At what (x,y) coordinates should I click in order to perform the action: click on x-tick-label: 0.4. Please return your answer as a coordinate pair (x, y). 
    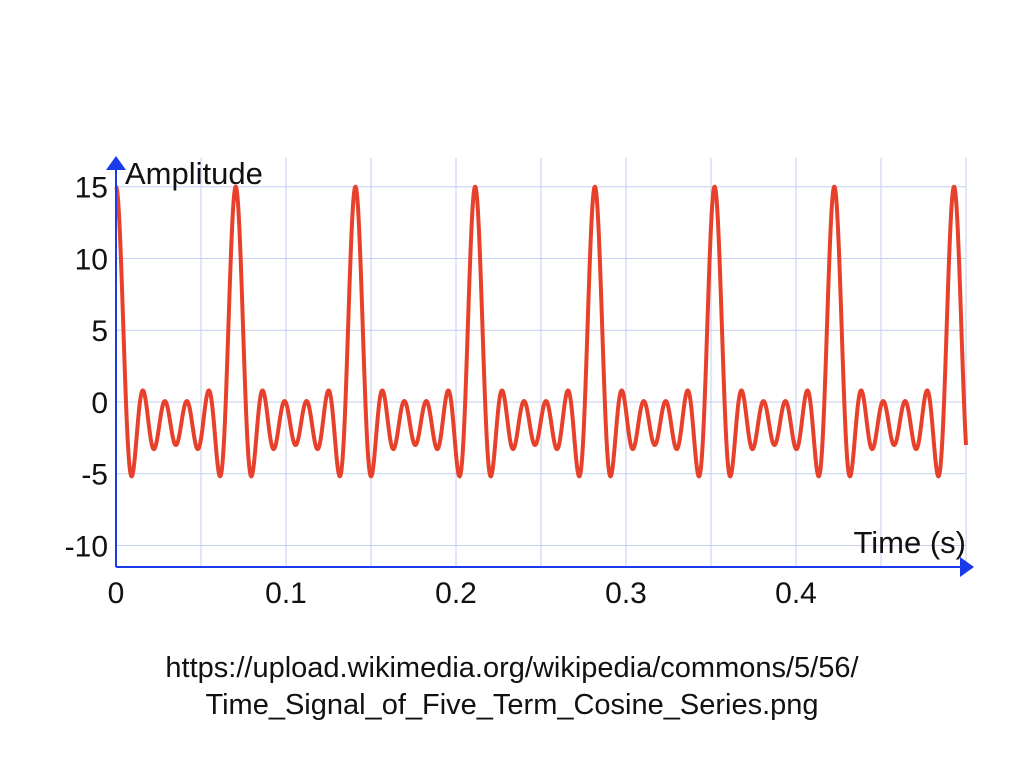
    Looking at the image, I should click on (796, 593).